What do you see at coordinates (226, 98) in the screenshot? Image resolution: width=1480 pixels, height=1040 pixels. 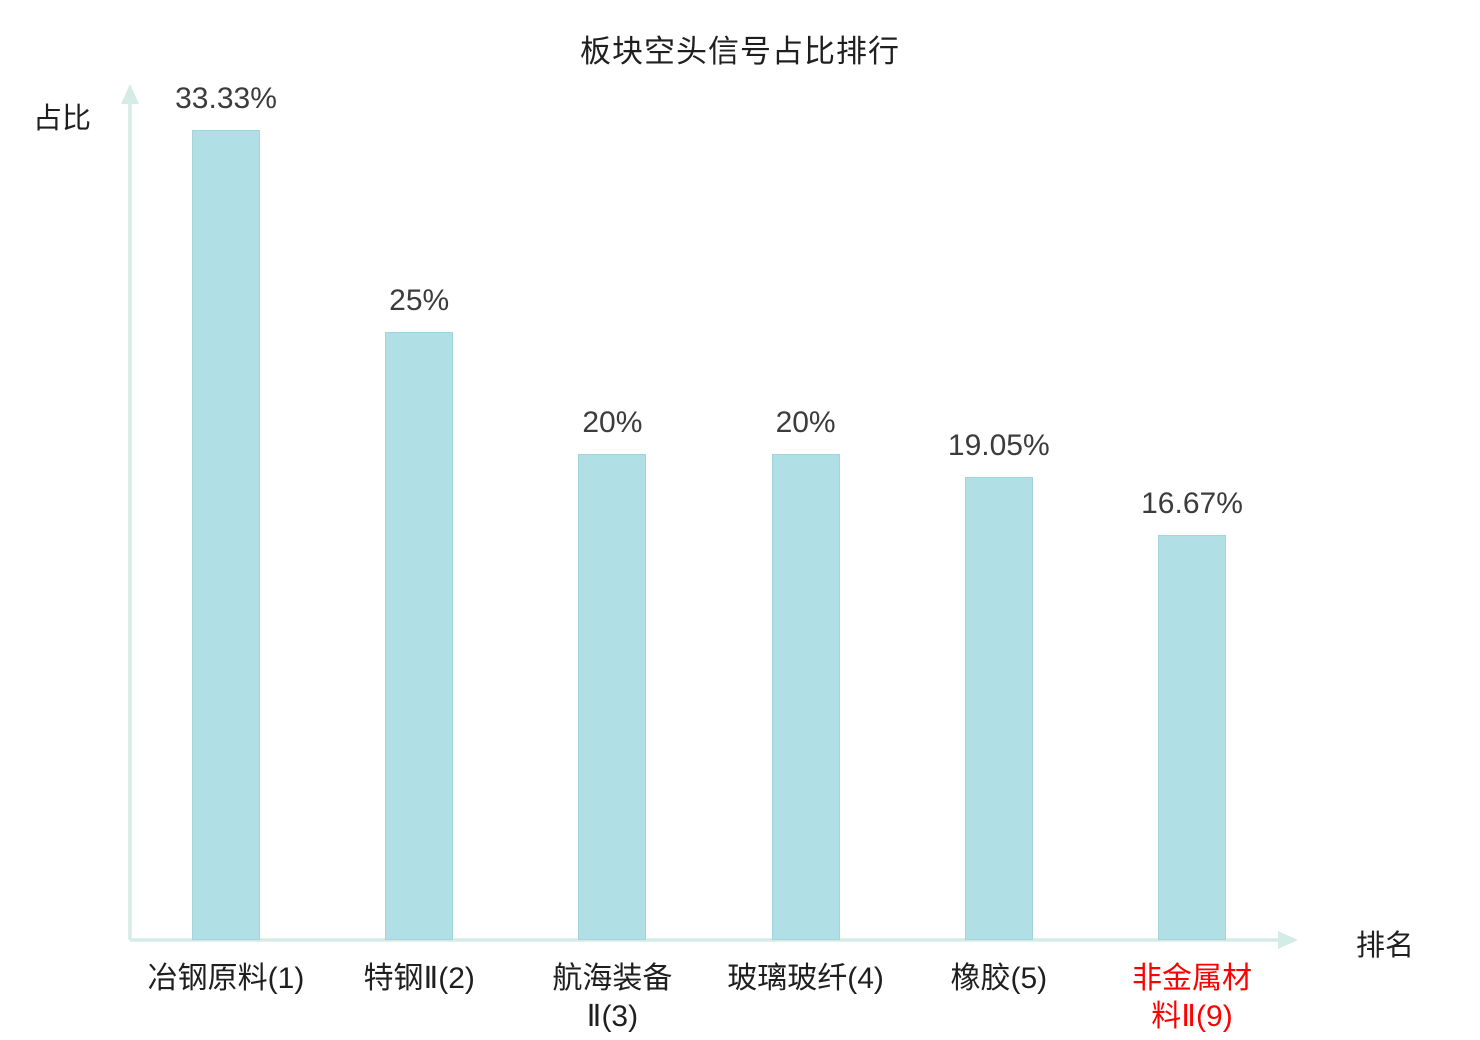 I see `value-label-1: 33.33%` at bounding box center [226, 98].